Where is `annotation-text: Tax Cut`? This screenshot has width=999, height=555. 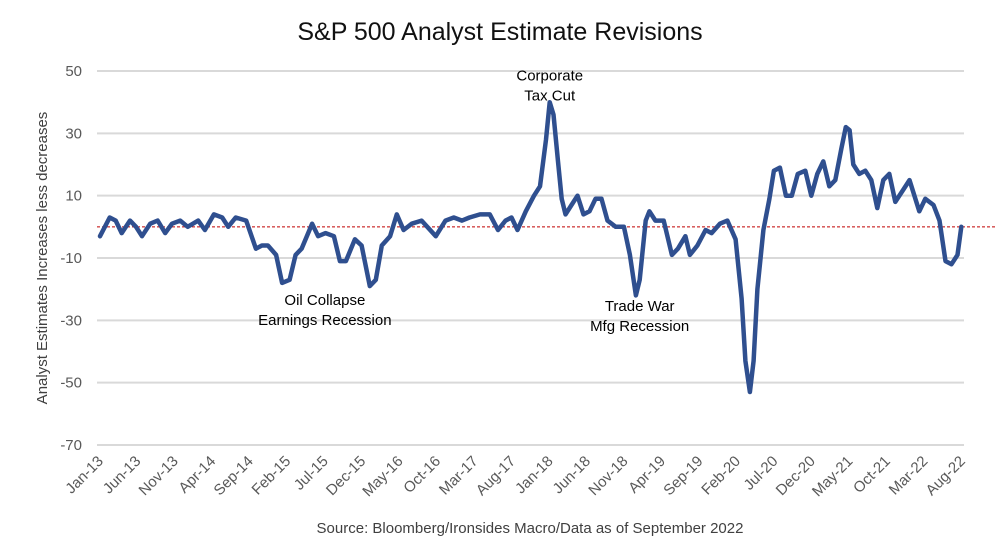 annotation-text: Tax Cut is located at coordinates (550, 95).